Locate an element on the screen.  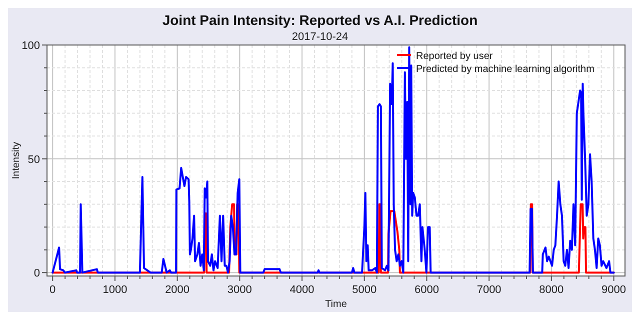
chart-subtitle: 2017-10-24 is located at coordinates (320, 37).